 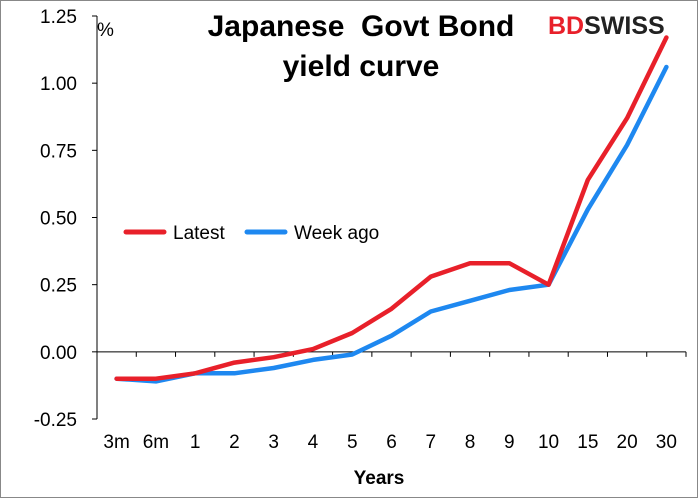 I want to click on logo-bd: BD, so click(x=566, y=26).